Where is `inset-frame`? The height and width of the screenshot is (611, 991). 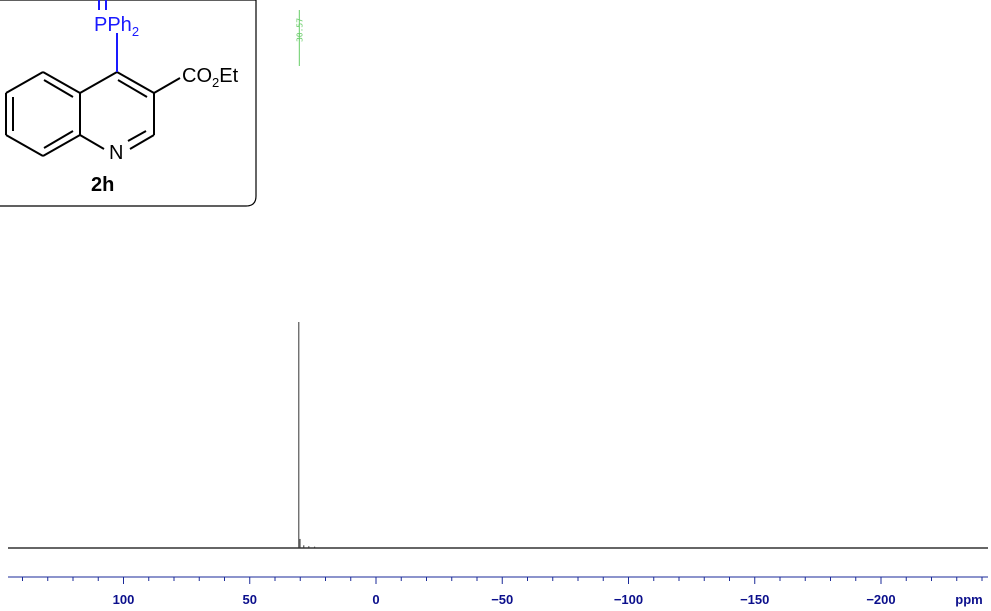 inset-frame is located at coordinates (128, 103).